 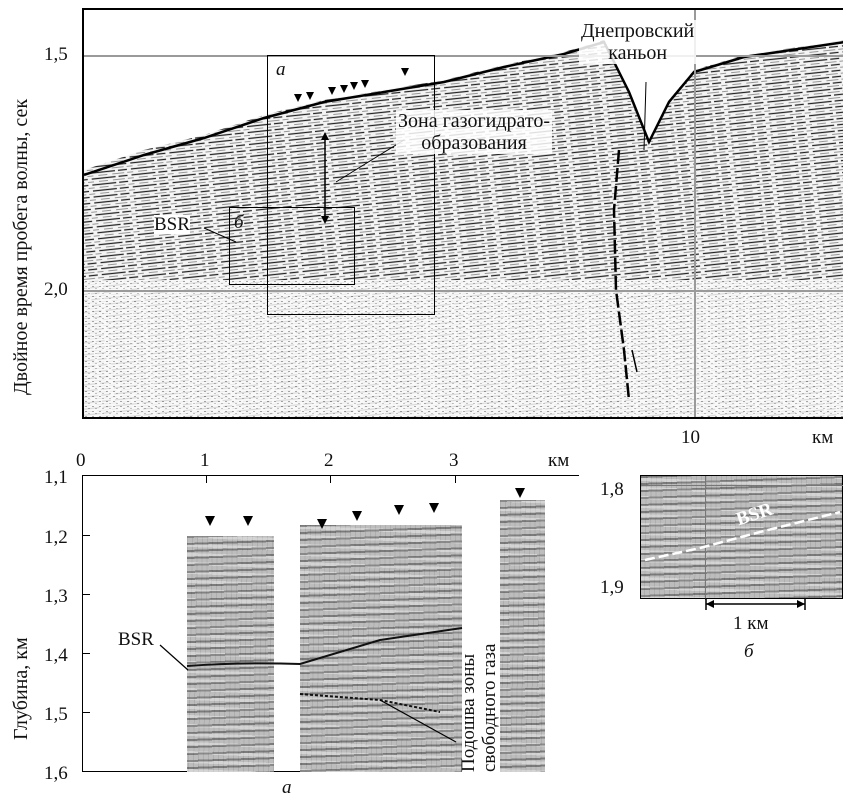 What do you see at coordinates (612, 587) in the screenshot?
I see `panel-b-y-1-9: 1,9` at bounding box center [612, 587].